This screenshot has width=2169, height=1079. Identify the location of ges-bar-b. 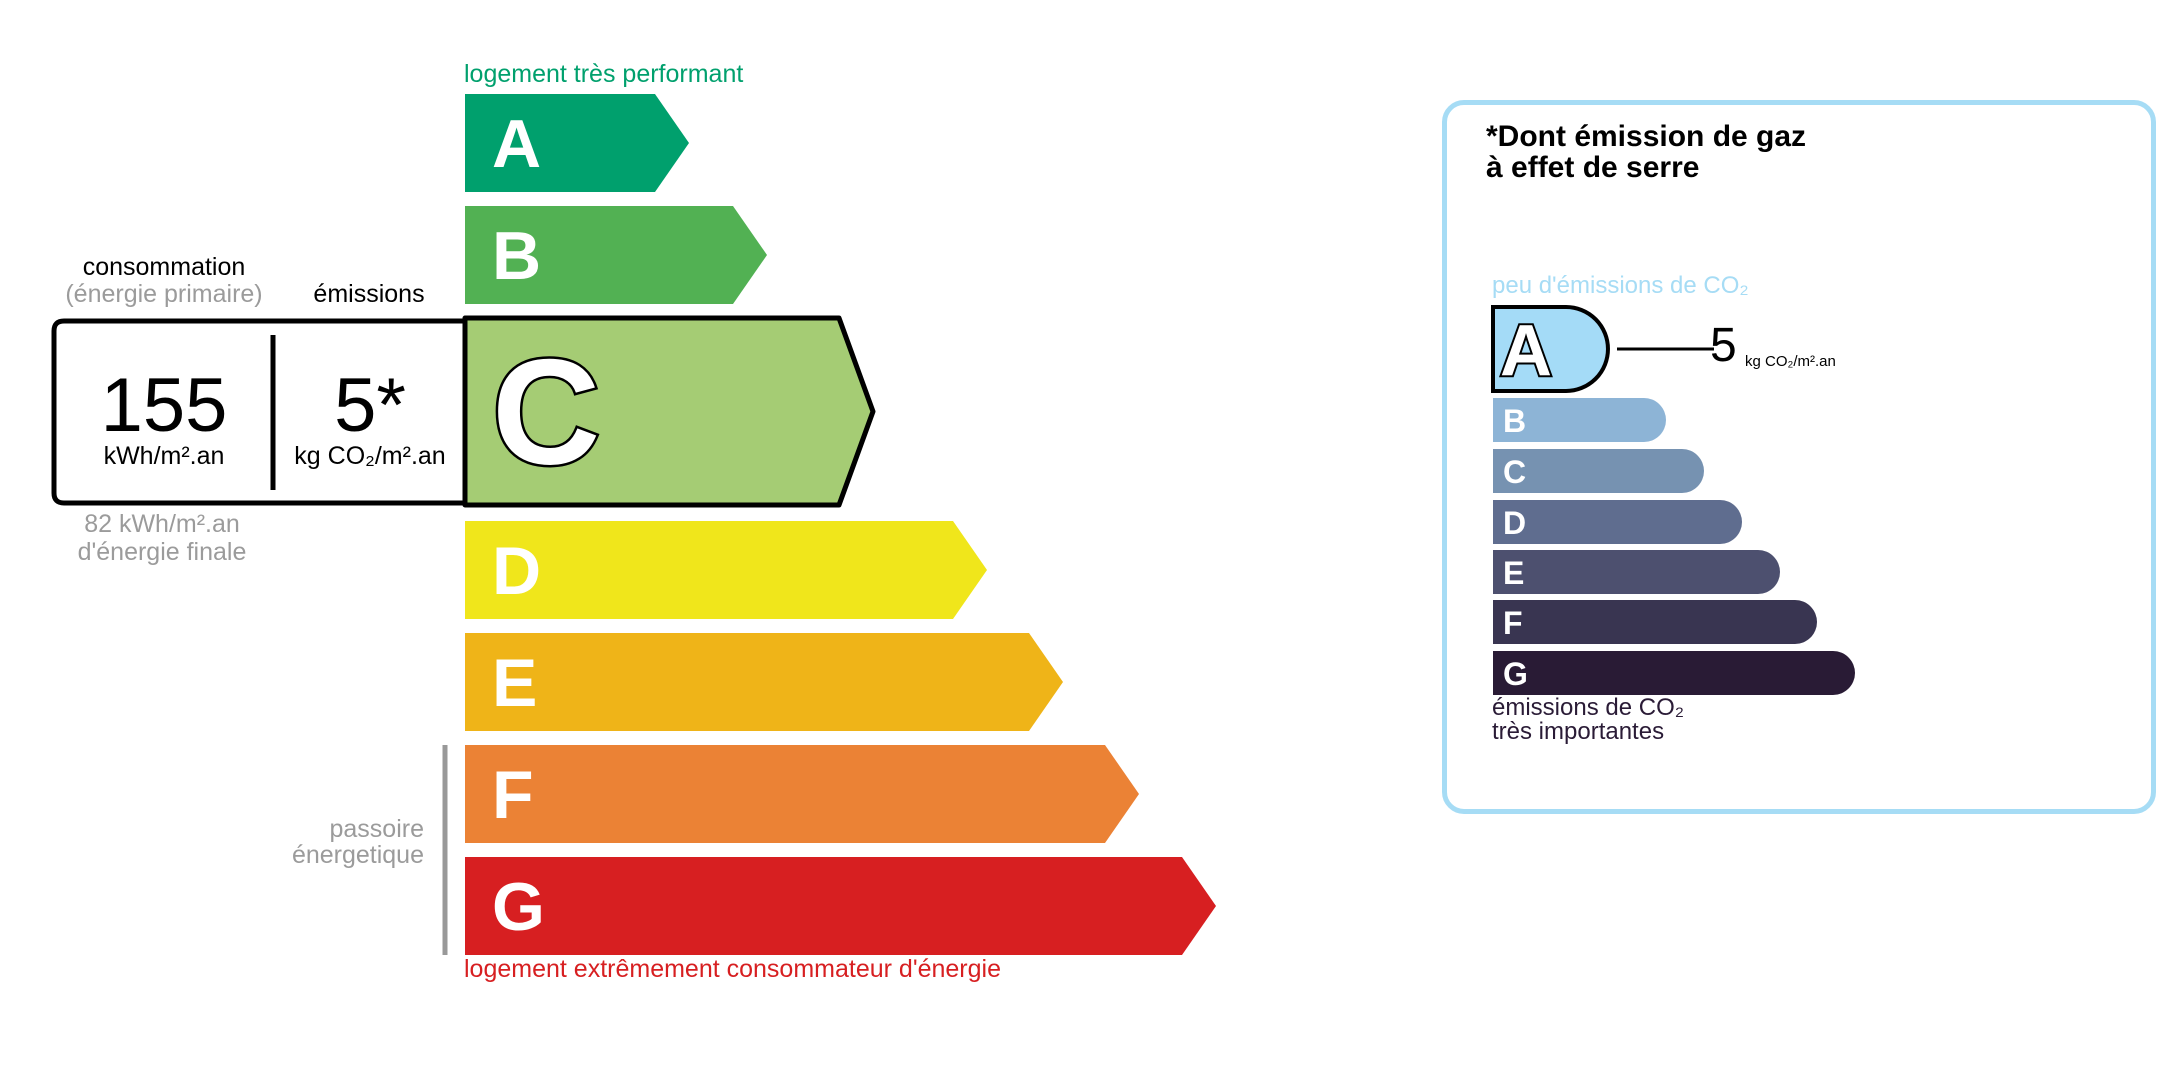
(1579, 420).